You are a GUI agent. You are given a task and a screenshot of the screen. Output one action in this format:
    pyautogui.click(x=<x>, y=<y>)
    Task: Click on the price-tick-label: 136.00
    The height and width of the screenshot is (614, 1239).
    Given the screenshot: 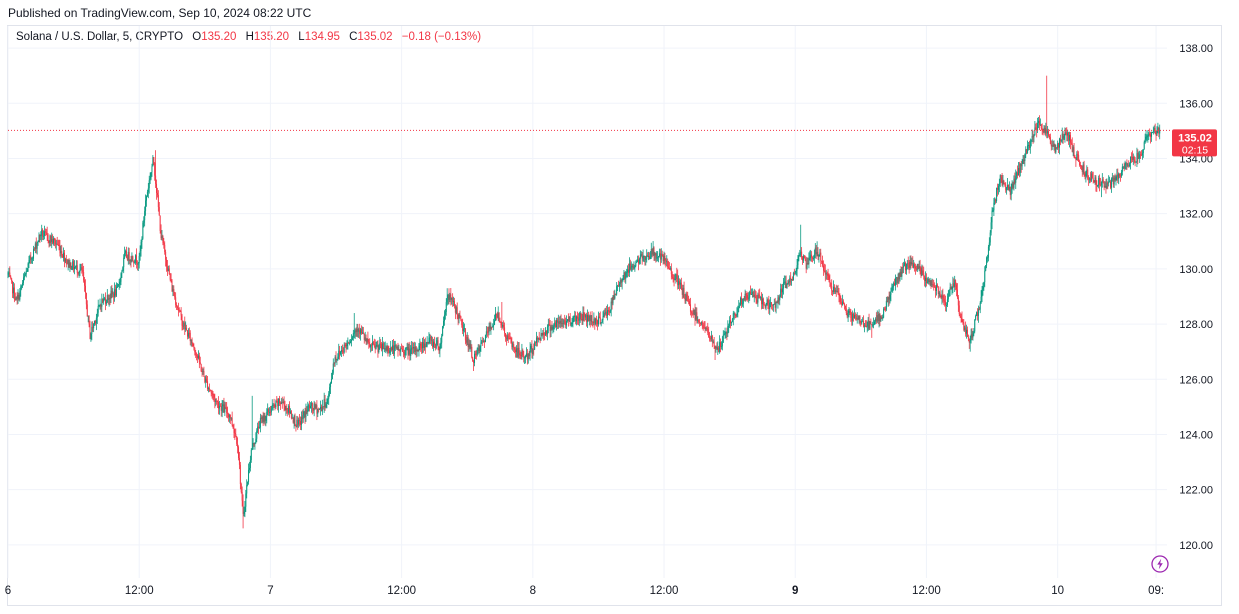 What is the action you would take?
    pyautogui.click(x=1196, y=104)
    